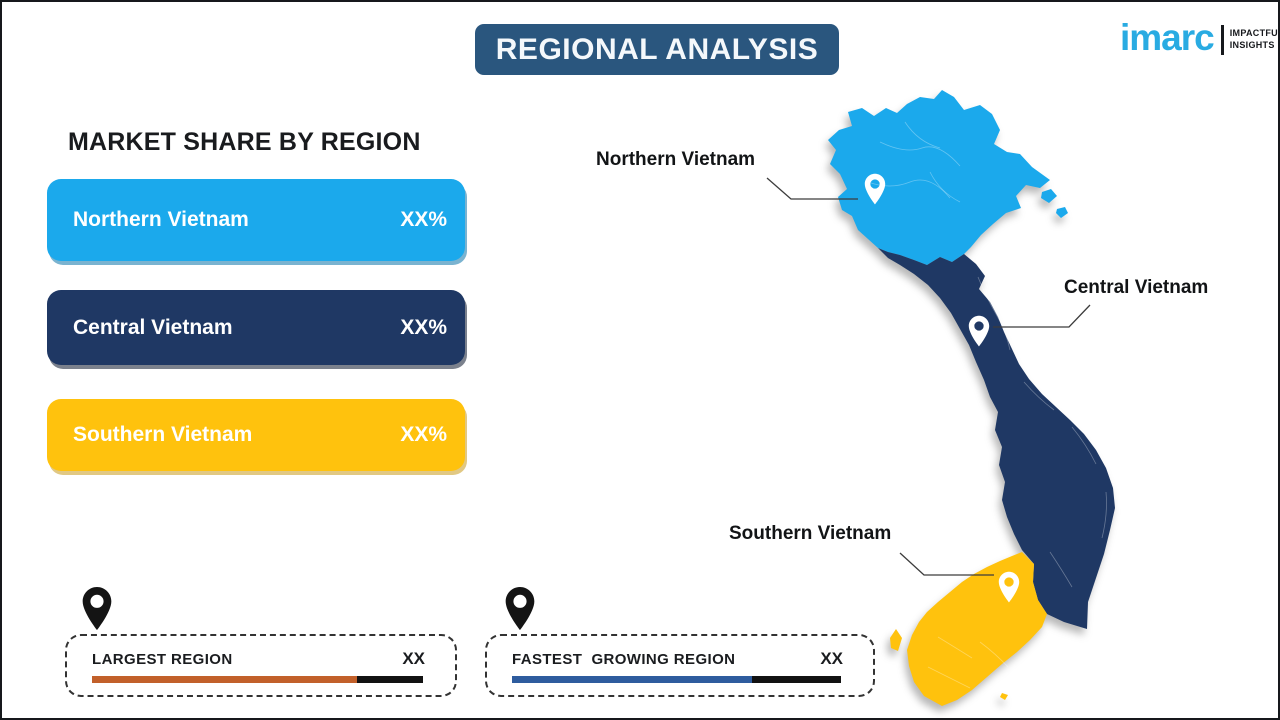 Image resolution: width=1280 pixels, height=720 pixels. What do you see at coordinates (810, 533) in the screenshot?
I see `map-label-southern-vietnam: Southern Vietnam` at bounding box center [810, 533].